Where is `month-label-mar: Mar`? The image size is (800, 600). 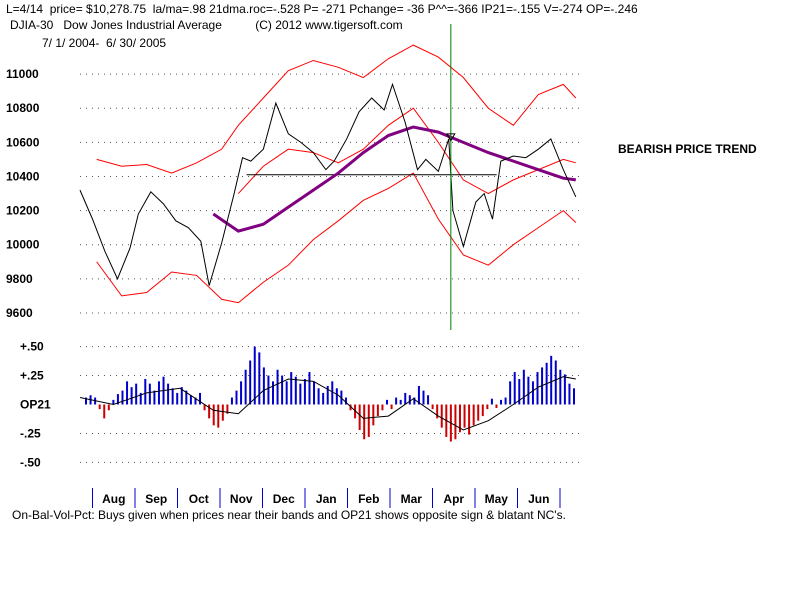
month-label-mar: Mar is located at coordinates (412, 499).